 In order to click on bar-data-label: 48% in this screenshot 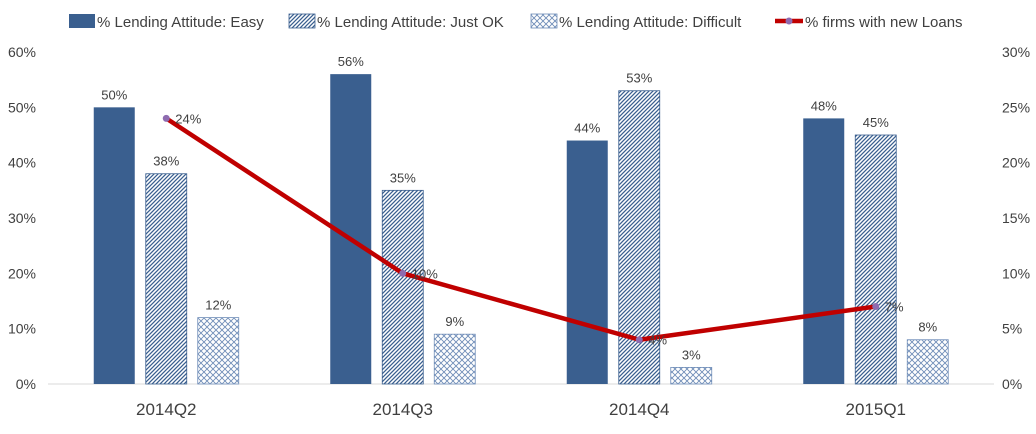, I will do `click(824, 105)`.